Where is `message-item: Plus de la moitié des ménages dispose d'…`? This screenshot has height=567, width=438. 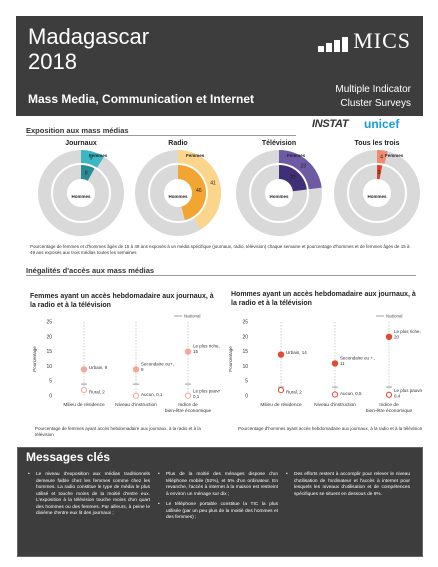 message-item: Plus de la moitié des ménages dispose d'… is located at coordinates (218, 485).